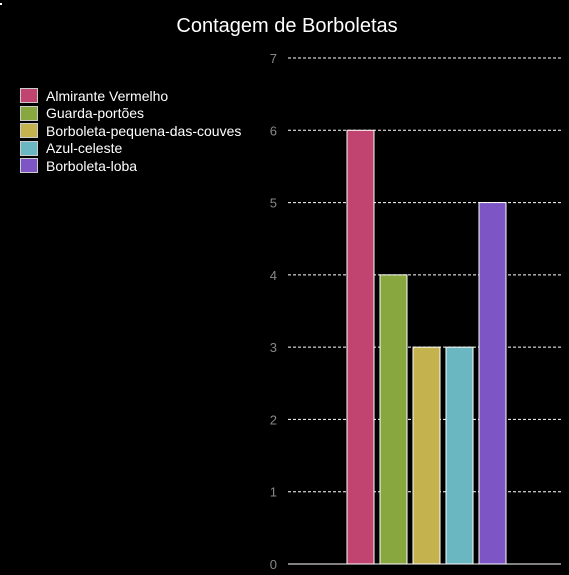  Describe the element at coordinates (273, 311) in the screenshot. I see `y-tick-labels: 0 1 2 3 4 5 6 7` at that location.